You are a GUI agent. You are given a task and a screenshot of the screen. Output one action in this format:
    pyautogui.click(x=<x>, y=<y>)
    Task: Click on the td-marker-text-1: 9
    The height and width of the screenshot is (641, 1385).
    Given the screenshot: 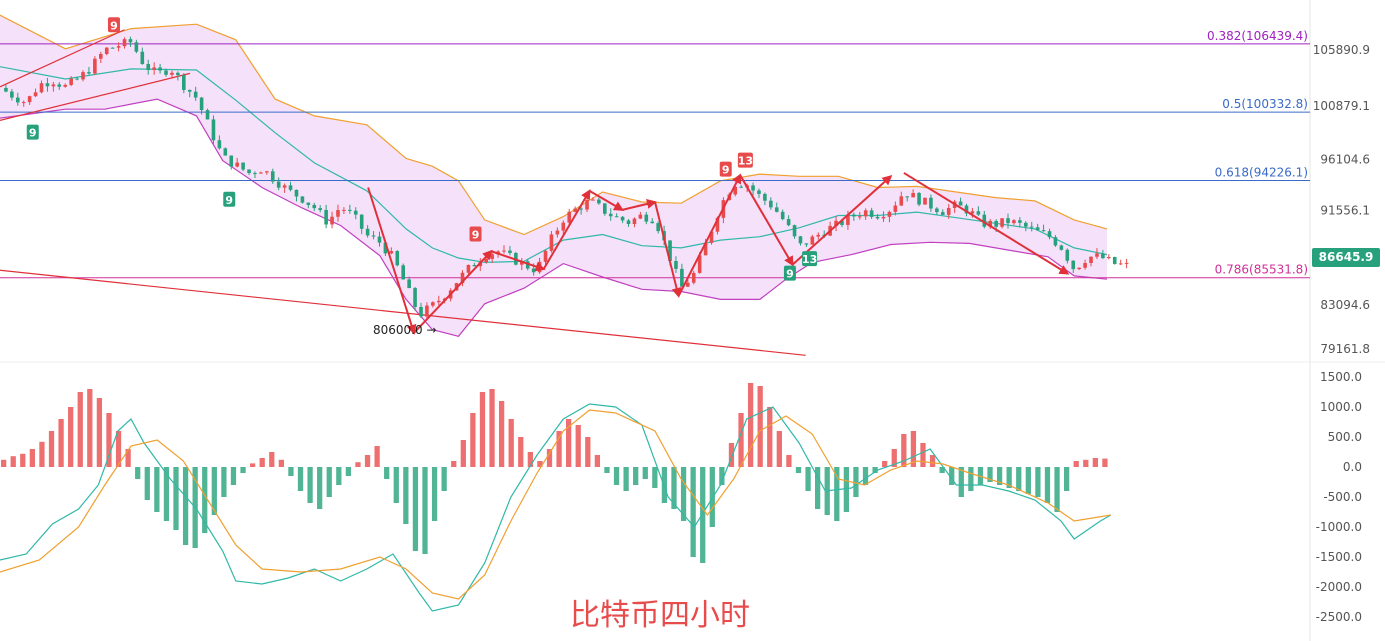 What is the action you would take?
    pyautogui.click(x=33, y=133)
    